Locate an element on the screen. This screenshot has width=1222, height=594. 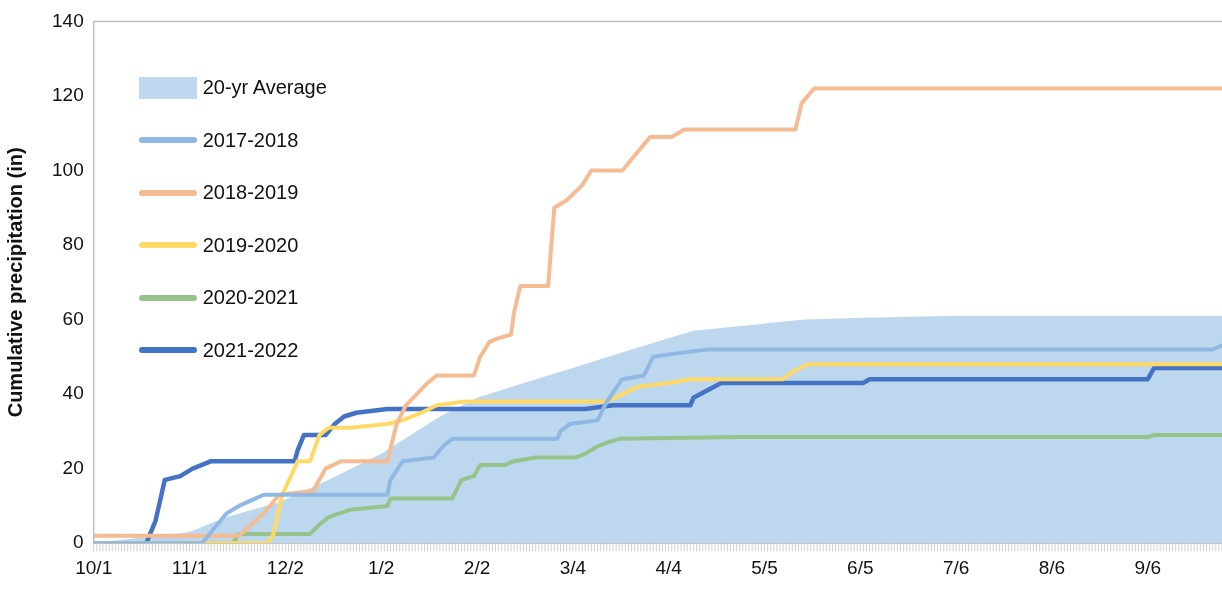
x-tick-label: 9/6 is located at coordinates (1148, 567).